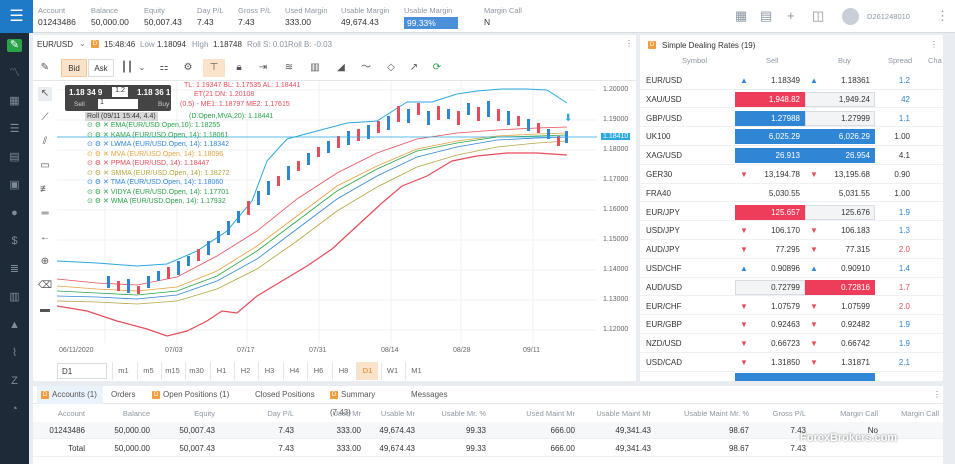  Describe the element at coordinates (45, 141) in the screenshot. I see `channel-icon: ⫽` at that location.